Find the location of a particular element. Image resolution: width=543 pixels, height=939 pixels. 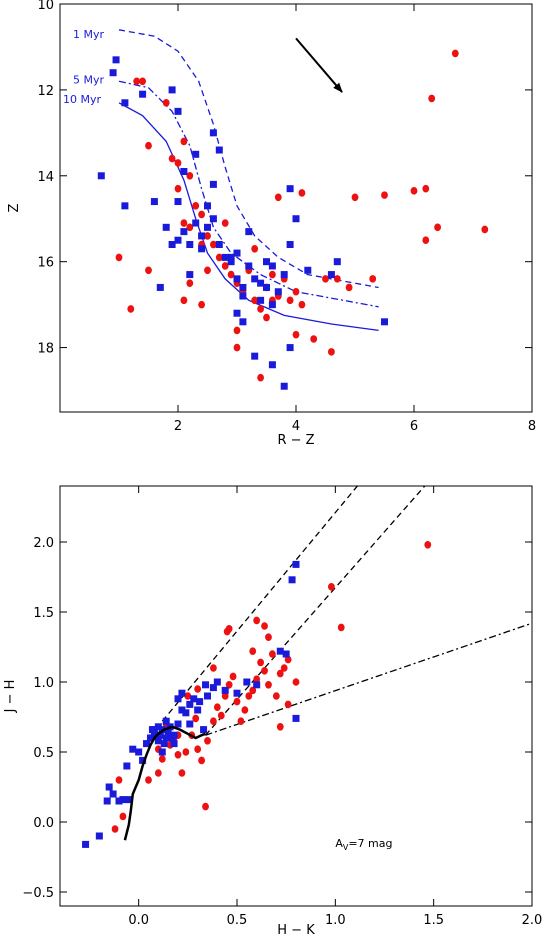

ccd-x-tick-label: 0.5 is located at coordinates (237, 920).